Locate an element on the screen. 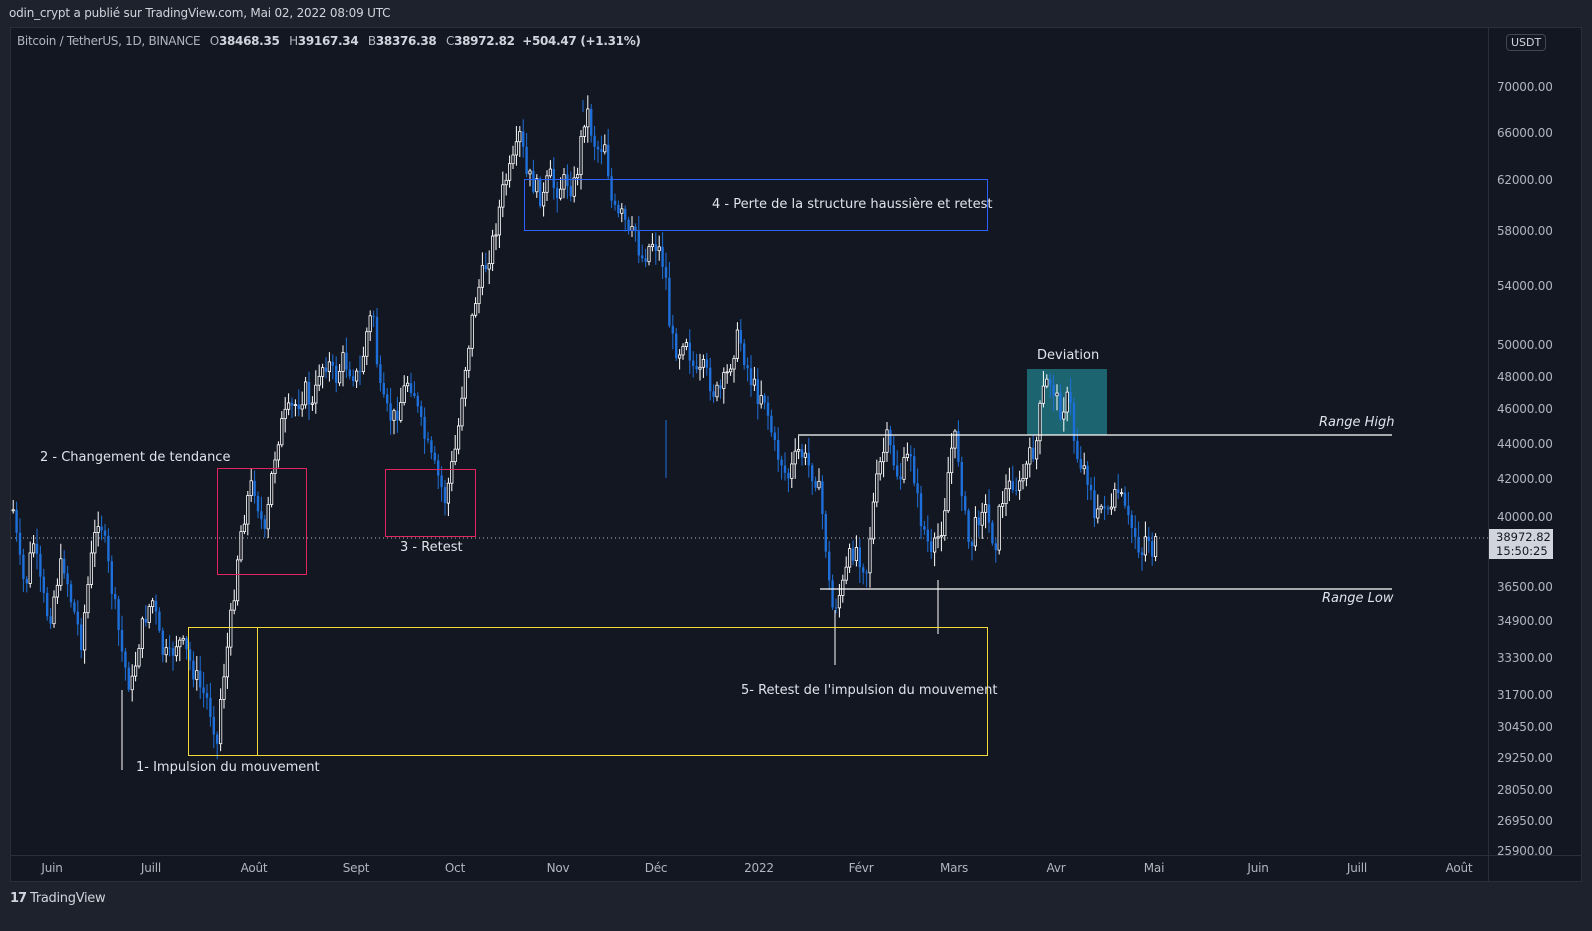 Image resolution: width=1592 pixels, height=931 pixels. symbol-name: Bitcoin / TetherUS, 1D, BINANCE is located at coordinates (109, 41).